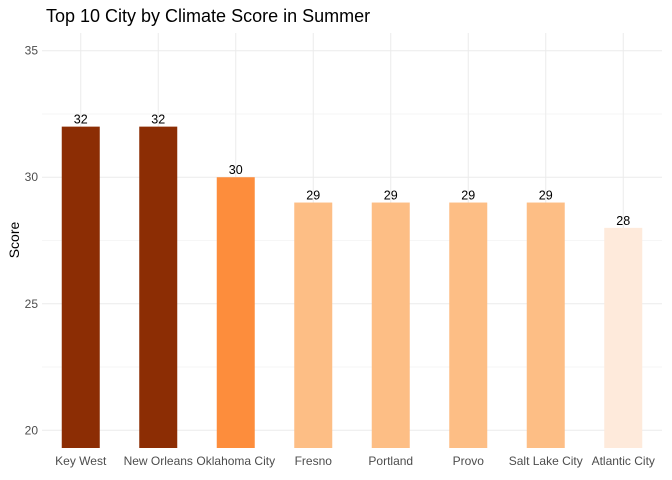 The height and width of the screenshot is (480, 672). I want to click on x-tick-label: Atlantic City, so click(623, 461).